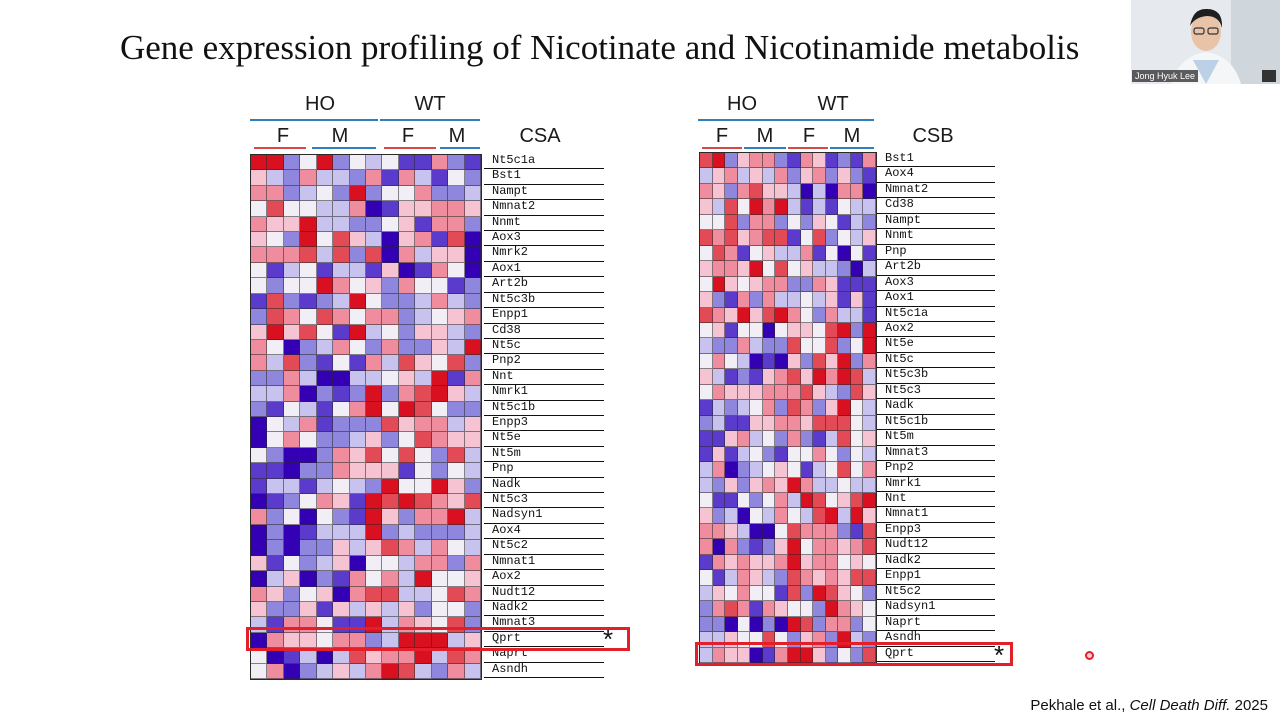  I want to click on citation-journal: Cell Death Diff., so click(1180, 705).